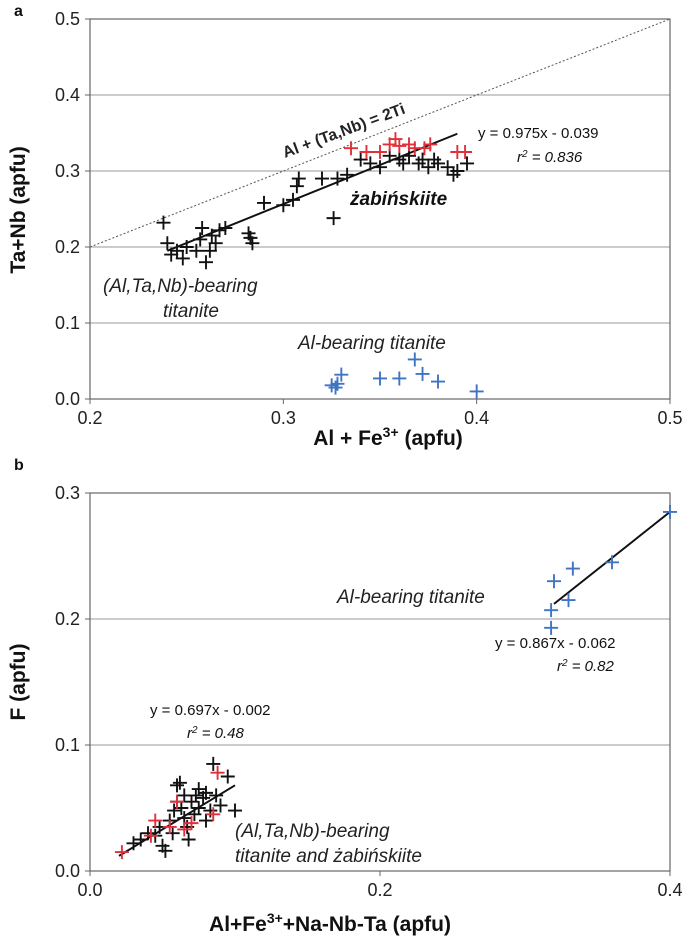 The height and width of the screenshot is (937, 688). What do you see at coordinates (67, 323) in the screenshot?
I see `a-y-tick-label: 0.1` at bounding box center [67, 323].